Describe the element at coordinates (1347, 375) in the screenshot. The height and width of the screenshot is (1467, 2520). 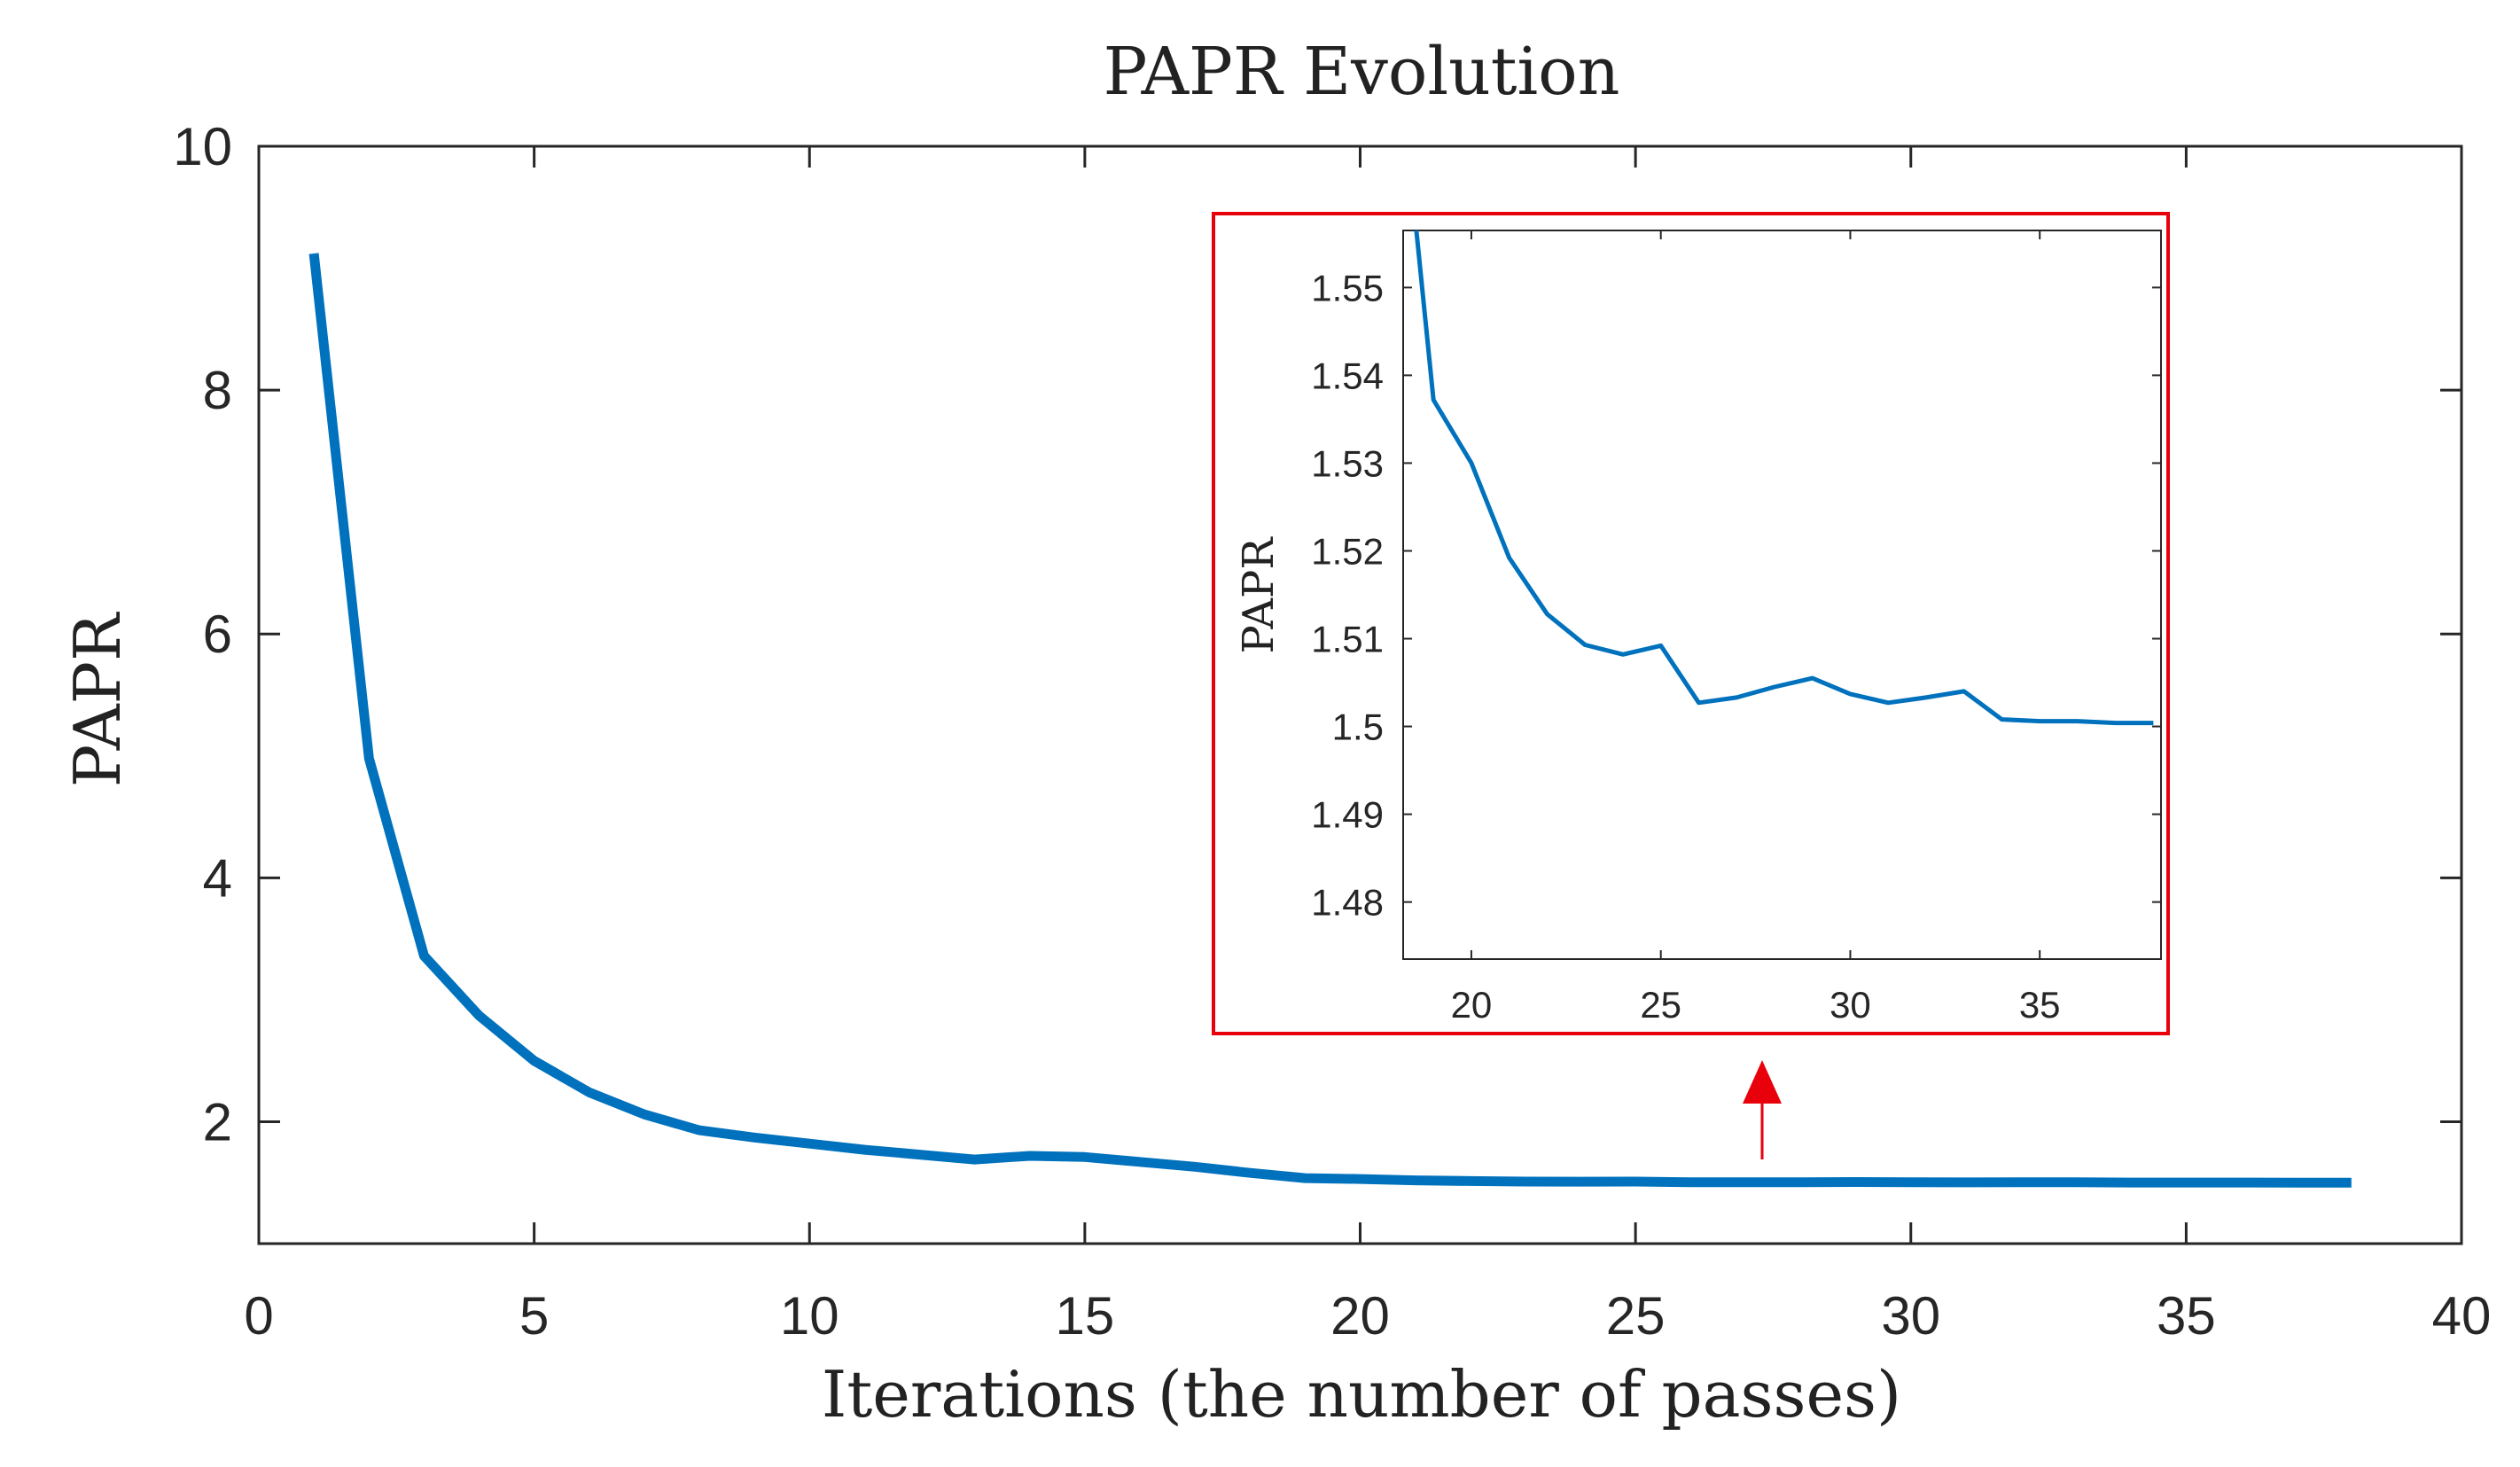
I see `inset-y-tick-label: 1.54` at that location.